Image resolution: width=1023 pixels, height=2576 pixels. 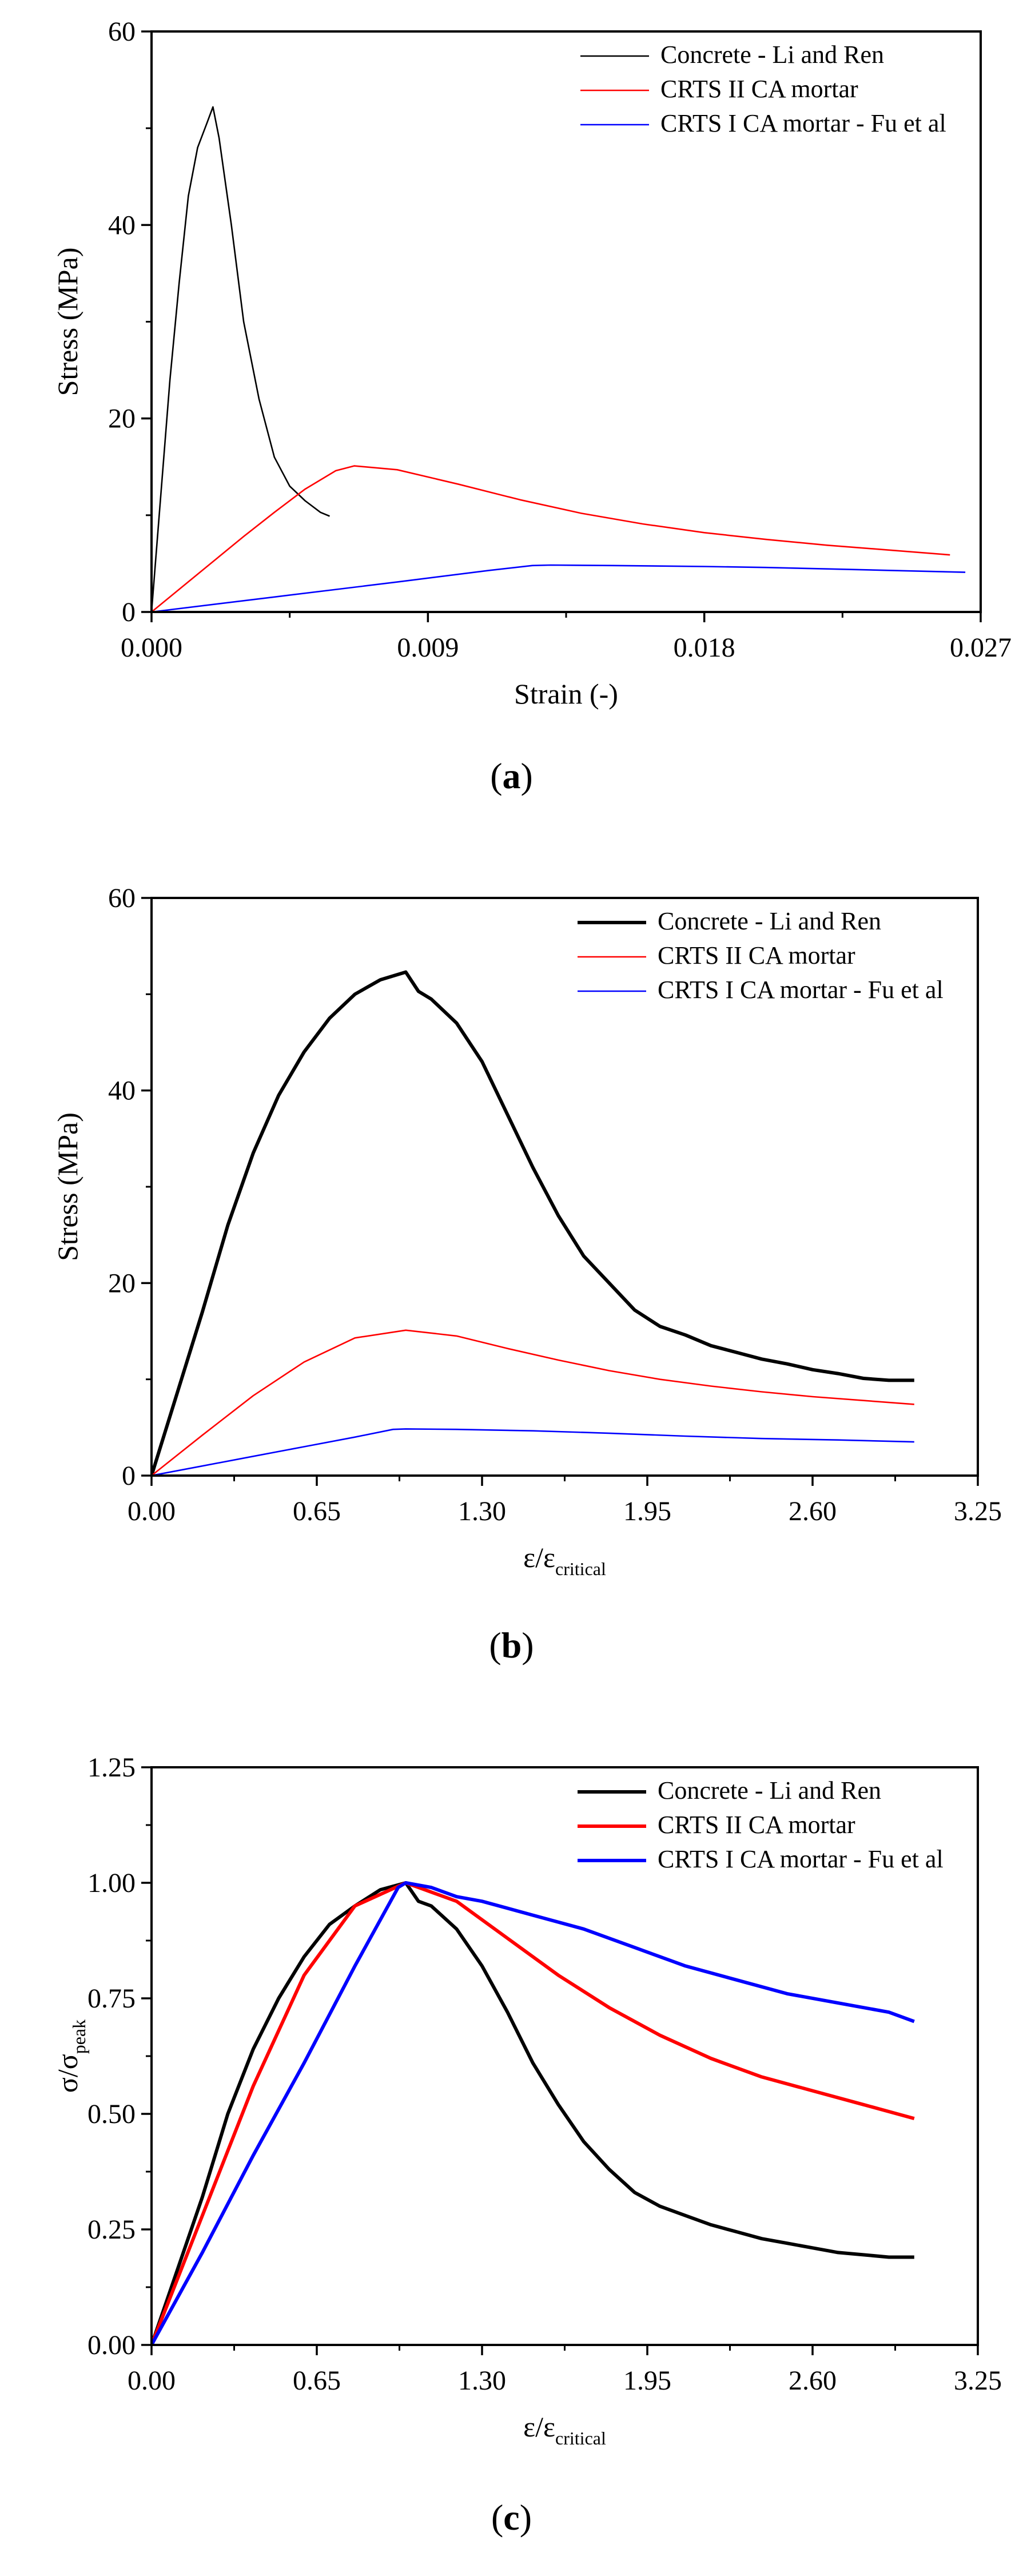 I want to click on x-tick-label: 0.009, so click(x=428, y=648).